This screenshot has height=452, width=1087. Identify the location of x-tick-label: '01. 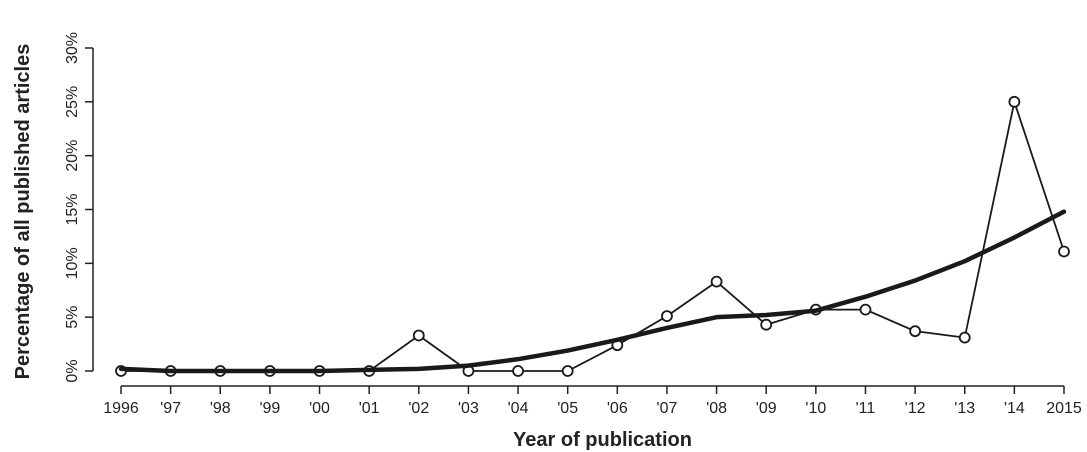
(369, 408).